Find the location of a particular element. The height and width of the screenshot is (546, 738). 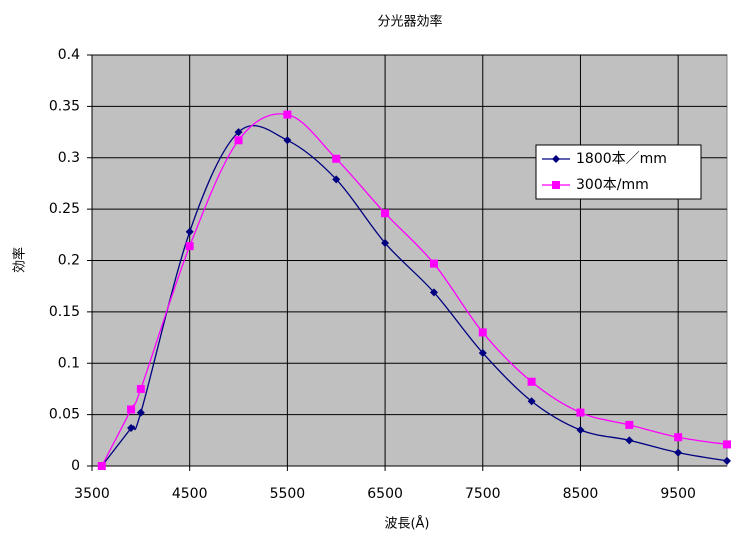

y-tick-label: 0 is located at coordinates (75, 466).